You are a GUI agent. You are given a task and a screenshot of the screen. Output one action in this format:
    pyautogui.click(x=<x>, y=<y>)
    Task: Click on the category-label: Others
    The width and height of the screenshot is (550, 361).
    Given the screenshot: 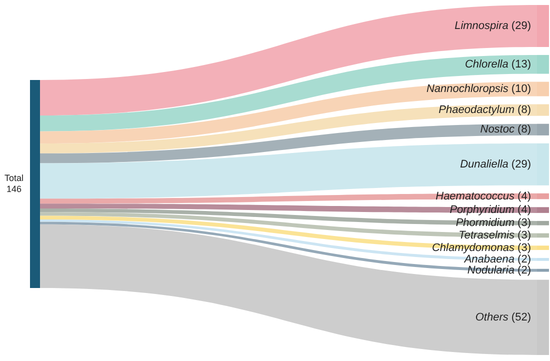 What is the action you would take?
    pyautogui.click(x=492, y=317)
    